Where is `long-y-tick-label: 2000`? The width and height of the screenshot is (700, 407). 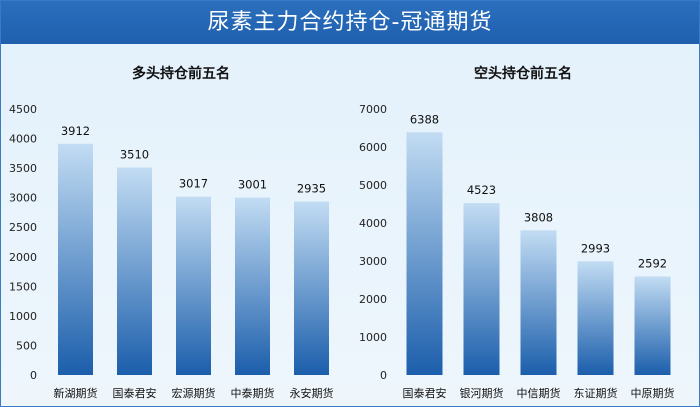 long-y-tick-label: 2000 is located at coordinates (23, 257).